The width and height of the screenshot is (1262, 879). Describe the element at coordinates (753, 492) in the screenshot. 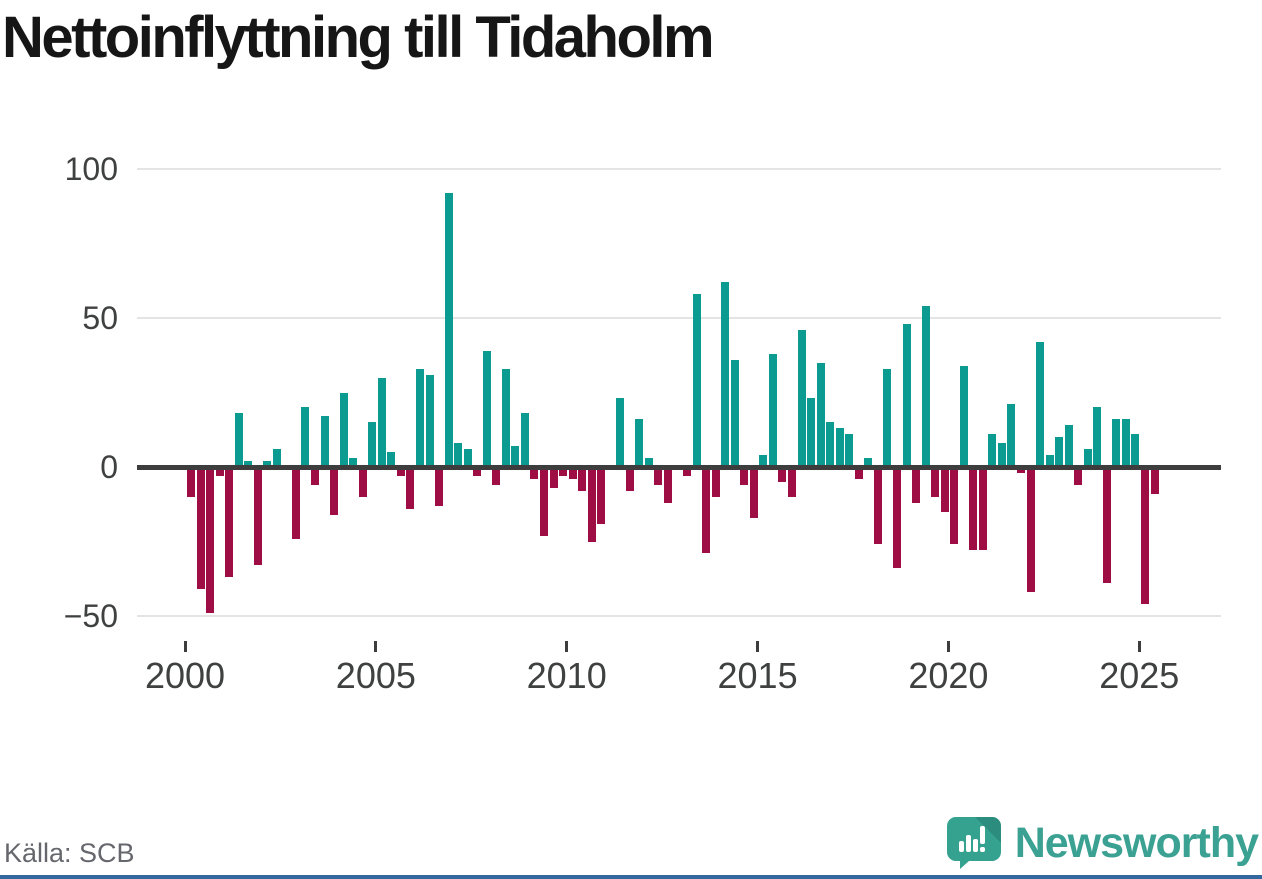

I see `bar-2014Q4` at that location.